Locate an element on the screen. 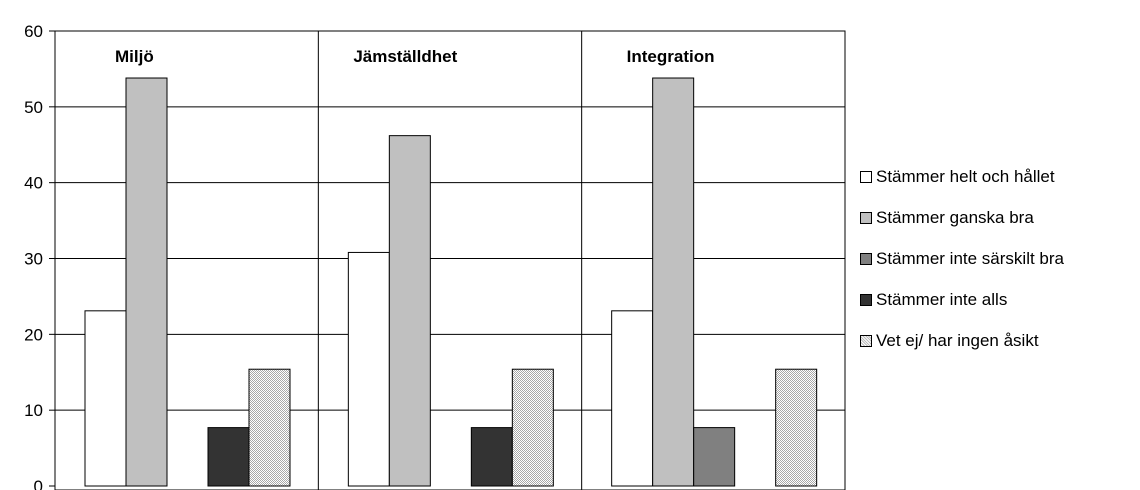 The width and height of the screenshot is (1140, 490). group-title: Integration is located at coordinates (671, 56).